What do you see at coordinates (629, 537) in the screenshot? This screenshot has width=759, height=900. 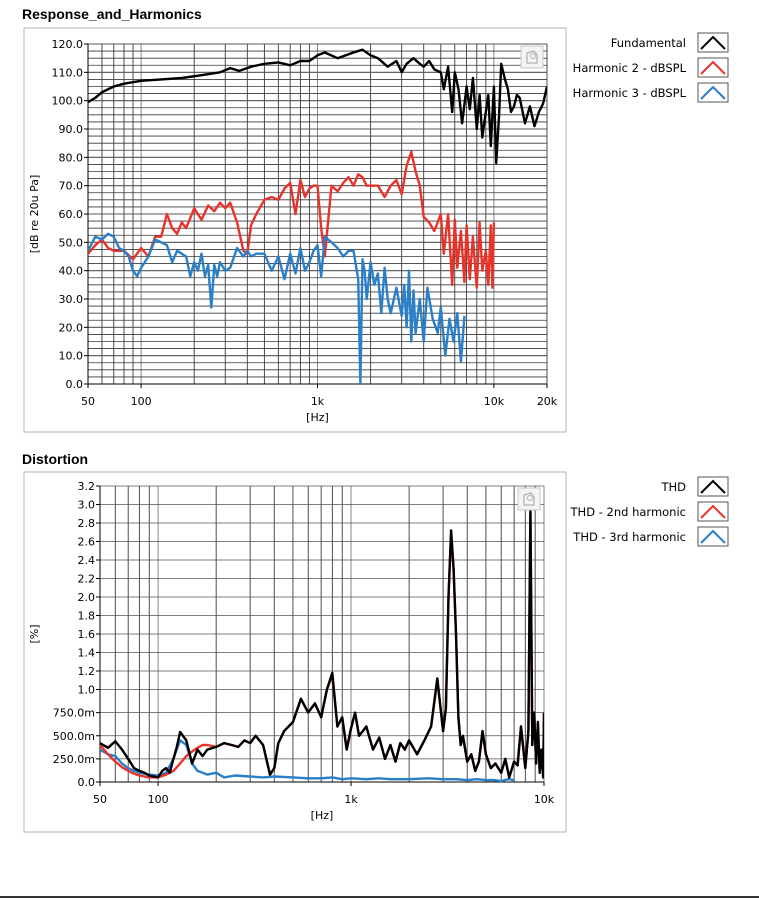 I see `legend-label: THD - 3rd harmonic` at bounding box center [629, 537].